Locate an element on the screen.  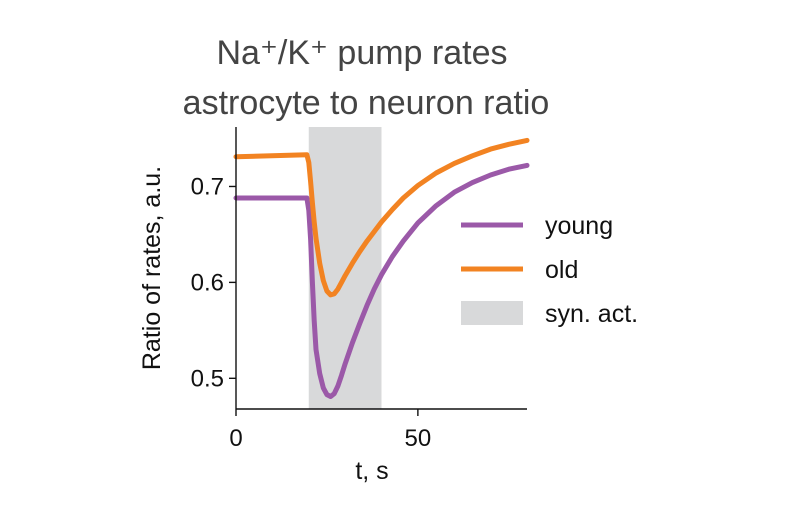
y-ticks: 0.5 0.6 0.7 is located at coordinates (213, 282).